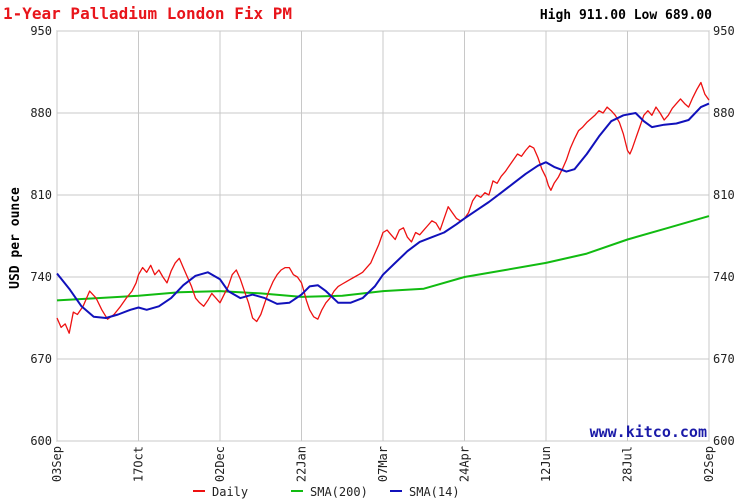 This screenshot has width=749, height=499. I want to click on y-tick-label-left: 670, so click(41, 359).